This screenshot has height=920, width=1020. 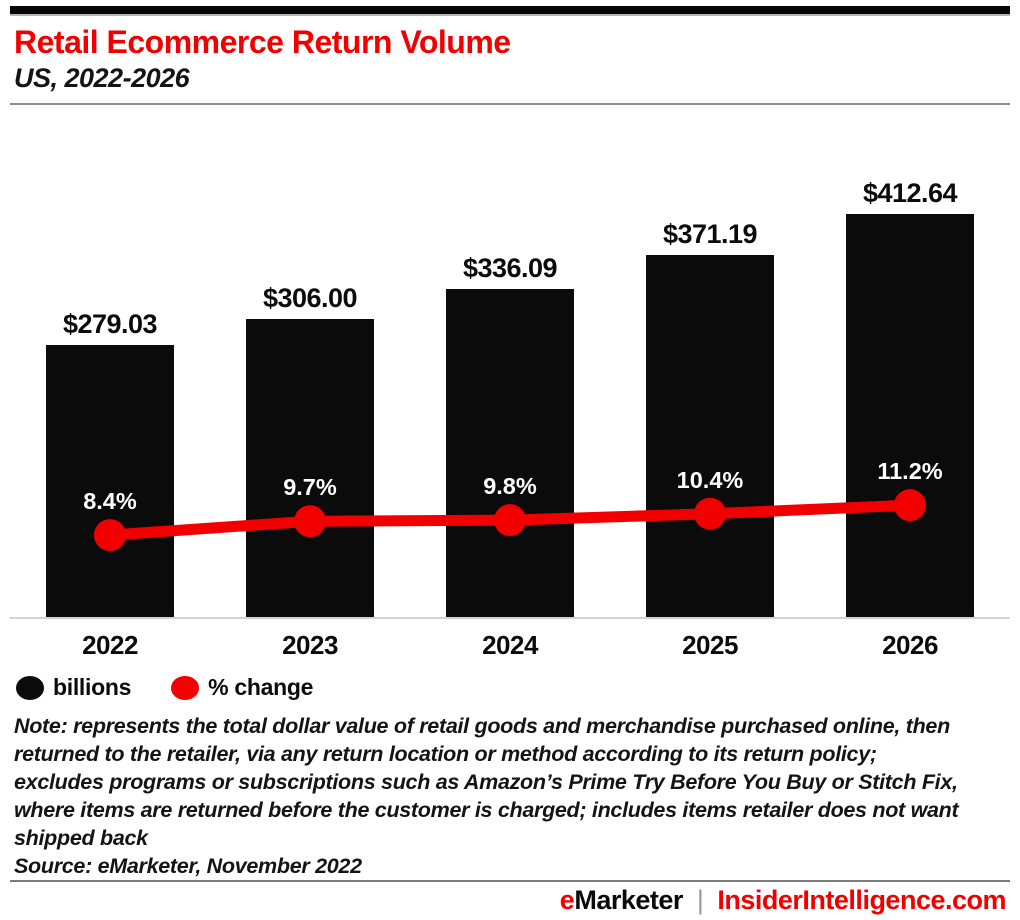 What do you see at coordinates (261, 687) in the screenshot?
I see `legend-label-pct-change: % change` at bounding box center [261, 687].